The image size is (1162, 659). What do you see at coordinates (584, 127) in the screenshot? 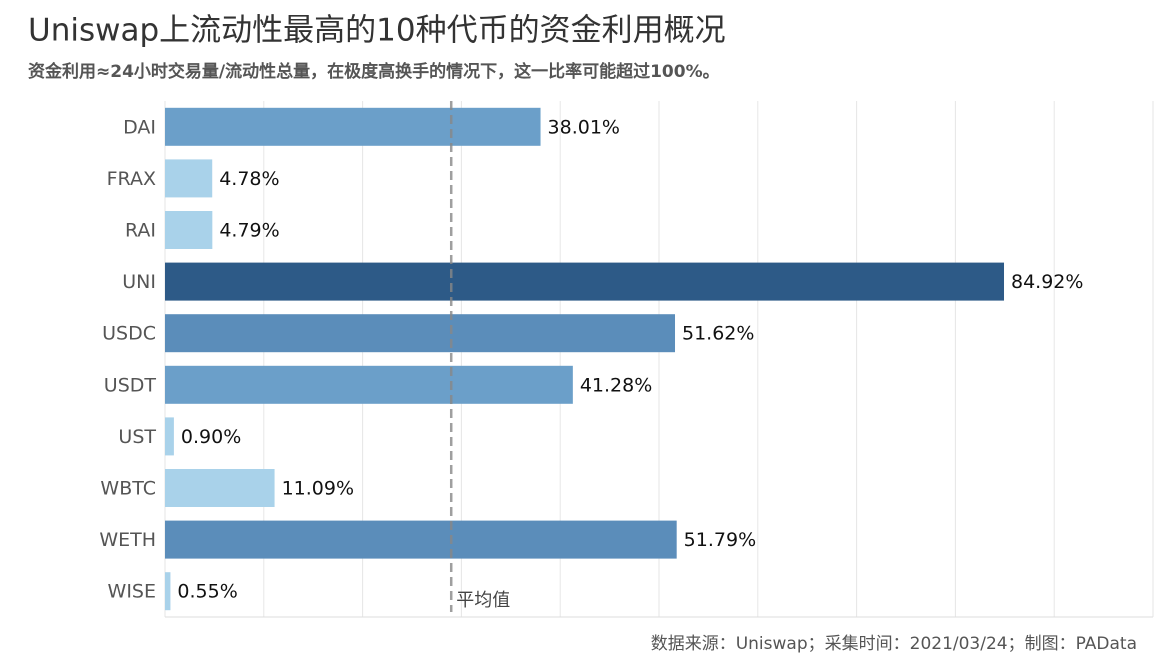
I see `data-label: 38.01%` at bounding box center [584, 127].